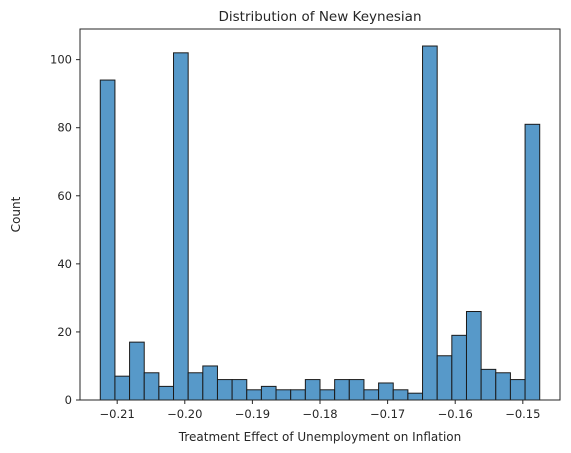  I want to click on y-tick-label: 0, so click(68, 400).